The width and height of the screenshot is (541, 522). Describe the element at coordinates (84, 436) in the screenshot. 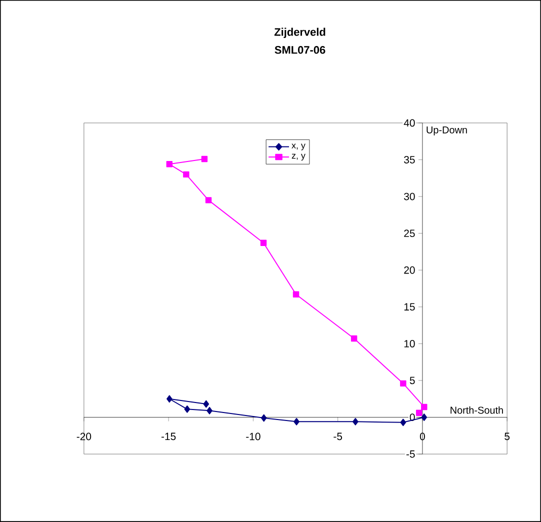

I see `x-tick-label: -20` at that location.